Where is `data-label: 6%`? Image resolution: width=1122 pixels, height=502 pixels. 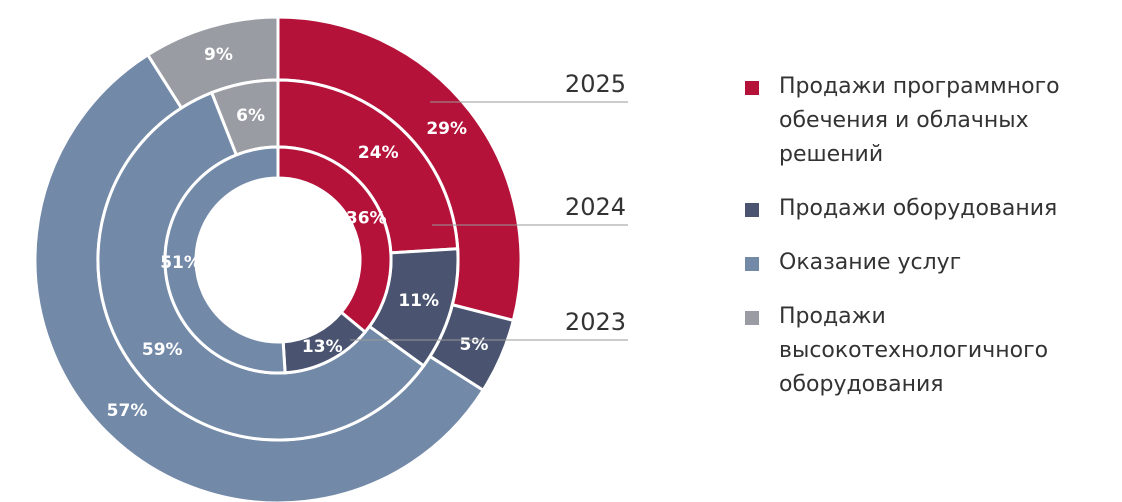 data-label: 6% is located at coordinates (250, 116).